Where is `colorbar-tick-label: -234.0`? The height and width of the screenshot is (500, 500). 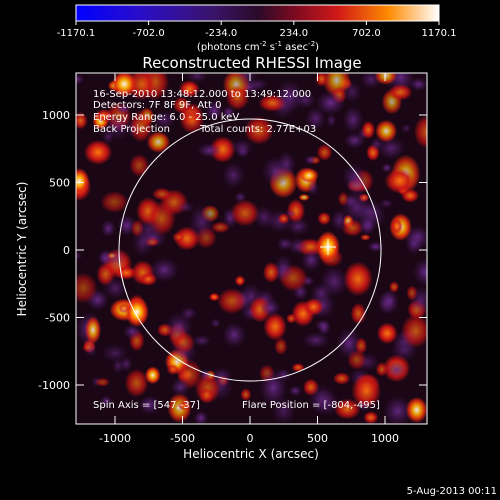 colorbar-tick-label: -234.0 is located at coordinates (221, 33).